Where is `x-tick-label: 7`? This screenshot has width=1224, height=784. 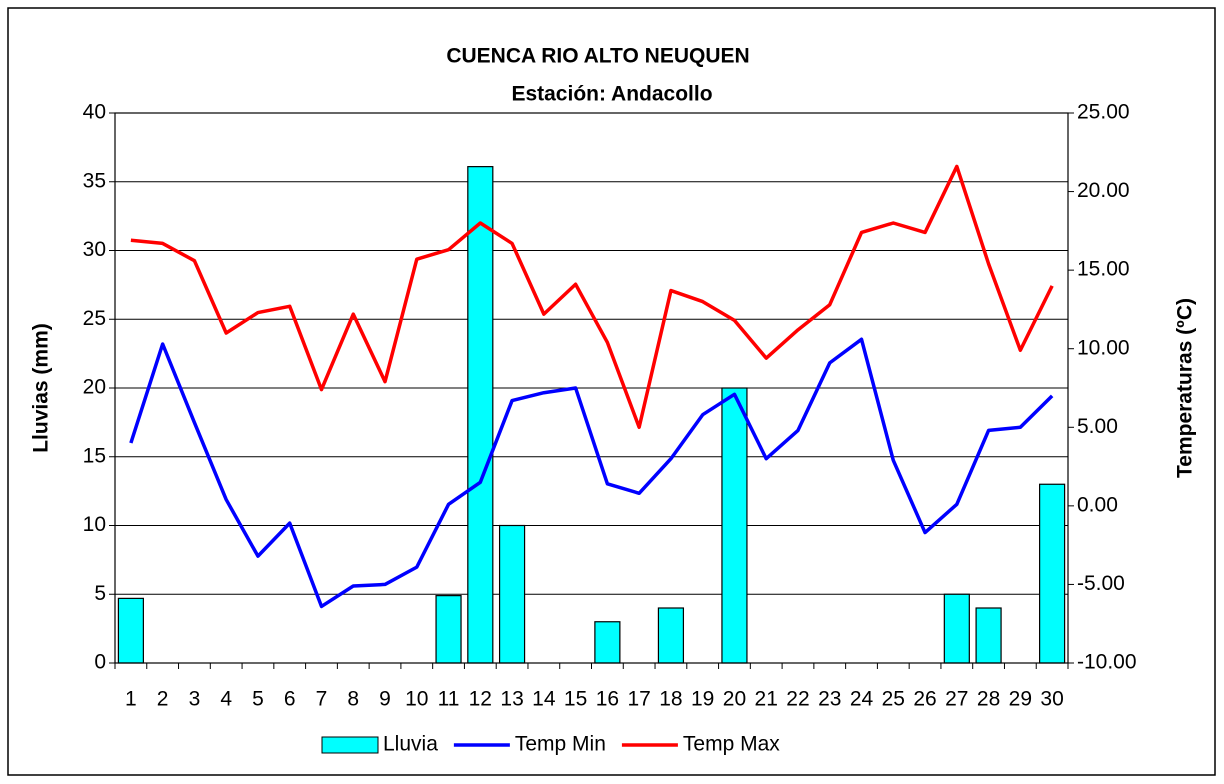
x-tick-label: 7 is located at coordinates (322, 699).